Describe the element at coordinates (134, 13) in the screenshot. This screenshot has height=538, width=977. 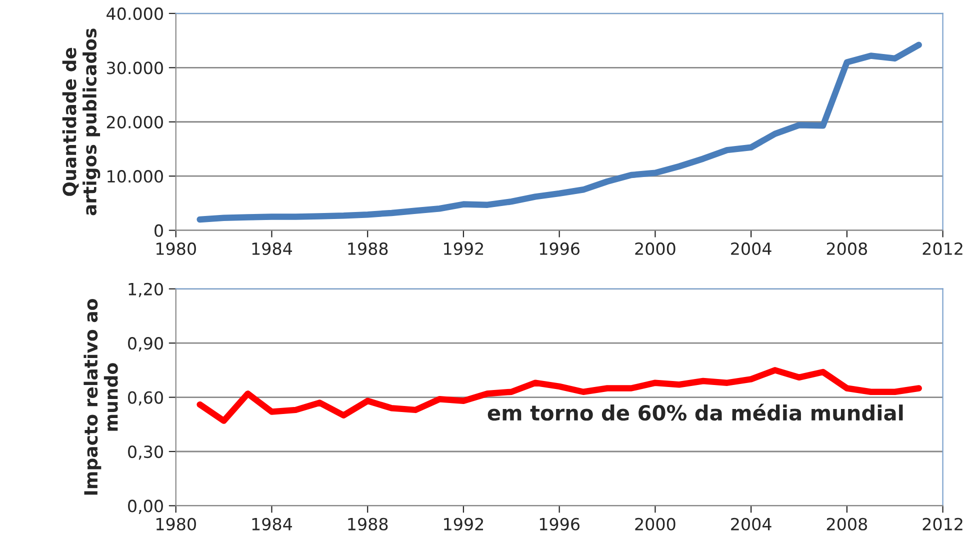
I see `y-tick-label: 40.000` at that location.